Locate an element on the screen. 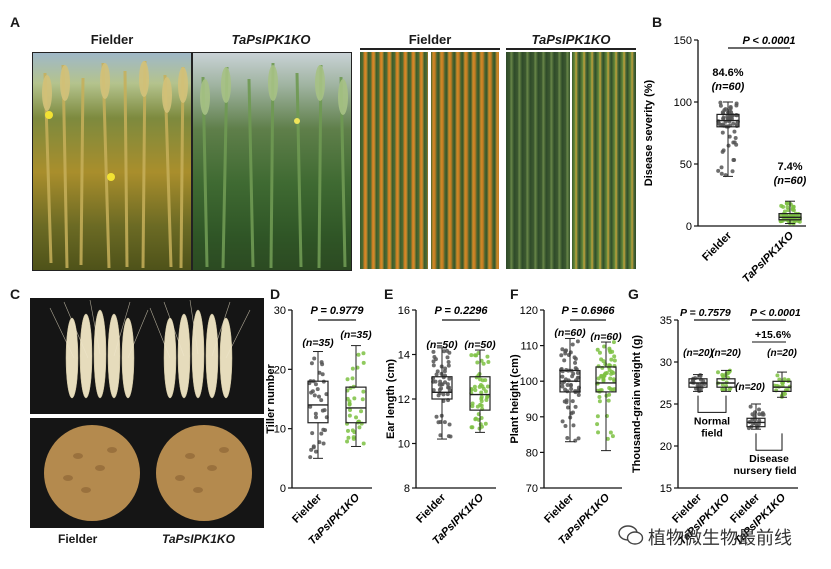 This screenshot has height=569, width=831. panel-letter-d: D is located at coordinates (275, 294).